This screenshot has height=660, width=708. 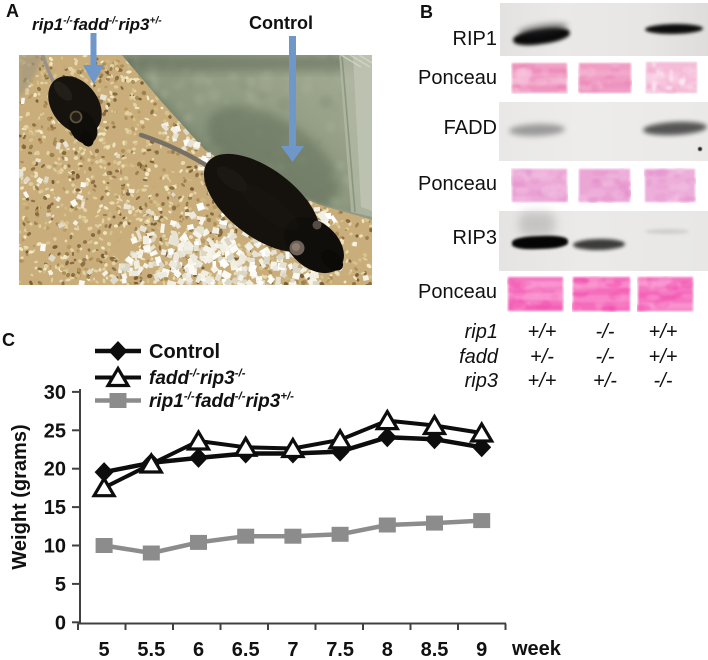 I want to click on svg-text: 8, so click(x=387, y=649).